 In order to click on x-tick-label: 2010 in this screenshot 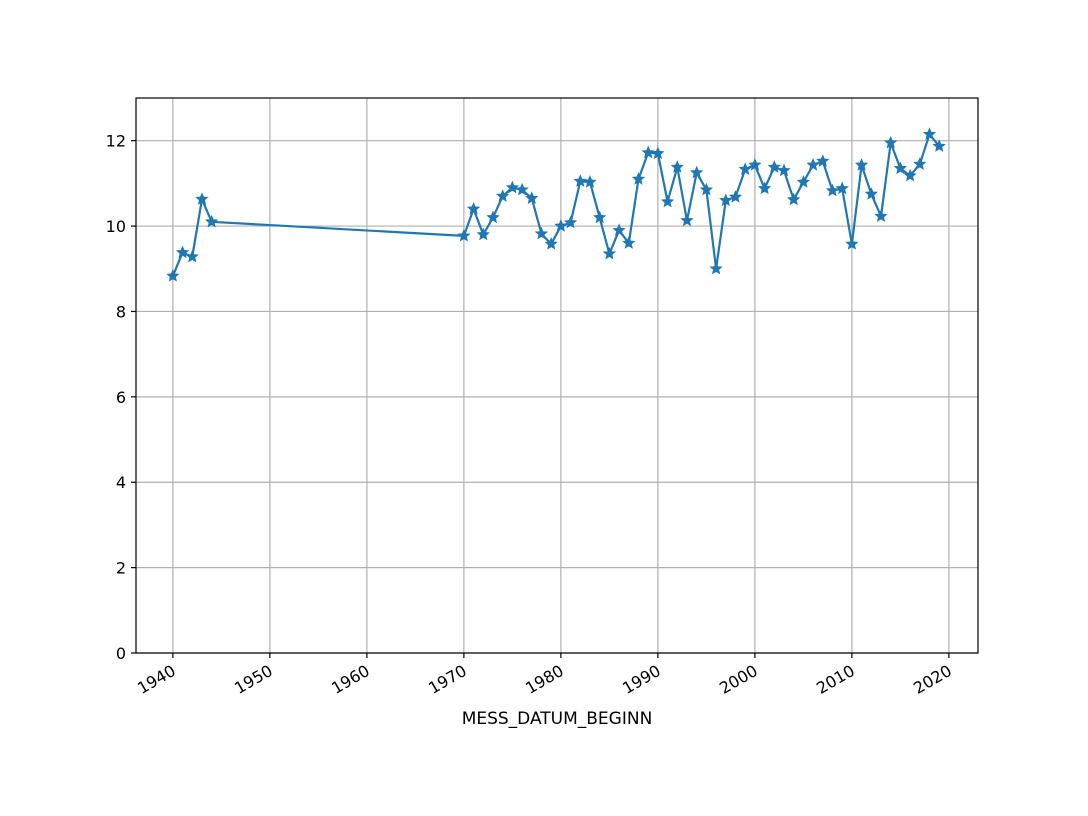, I will do `click(835, 679)`.